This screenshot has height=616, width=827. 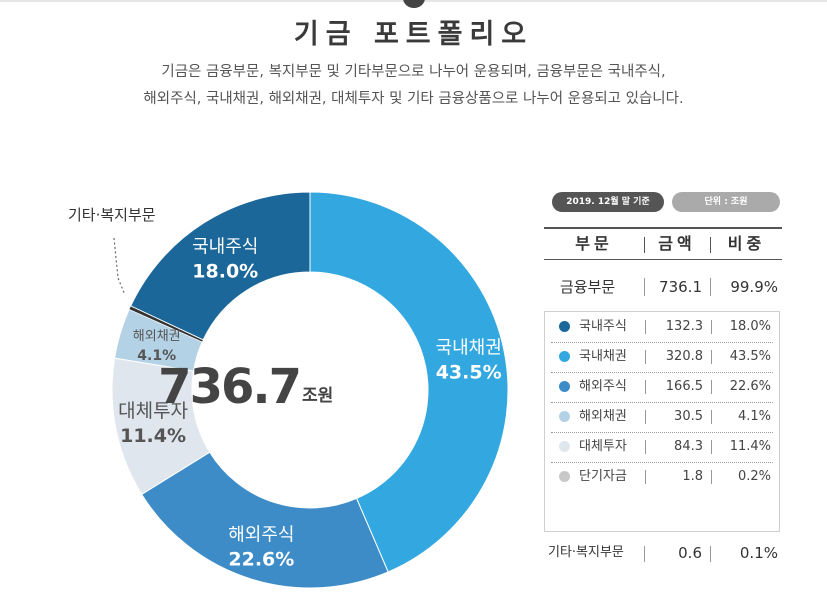 I want to click on row-share: 4.1%, so click(x=754, y=416).